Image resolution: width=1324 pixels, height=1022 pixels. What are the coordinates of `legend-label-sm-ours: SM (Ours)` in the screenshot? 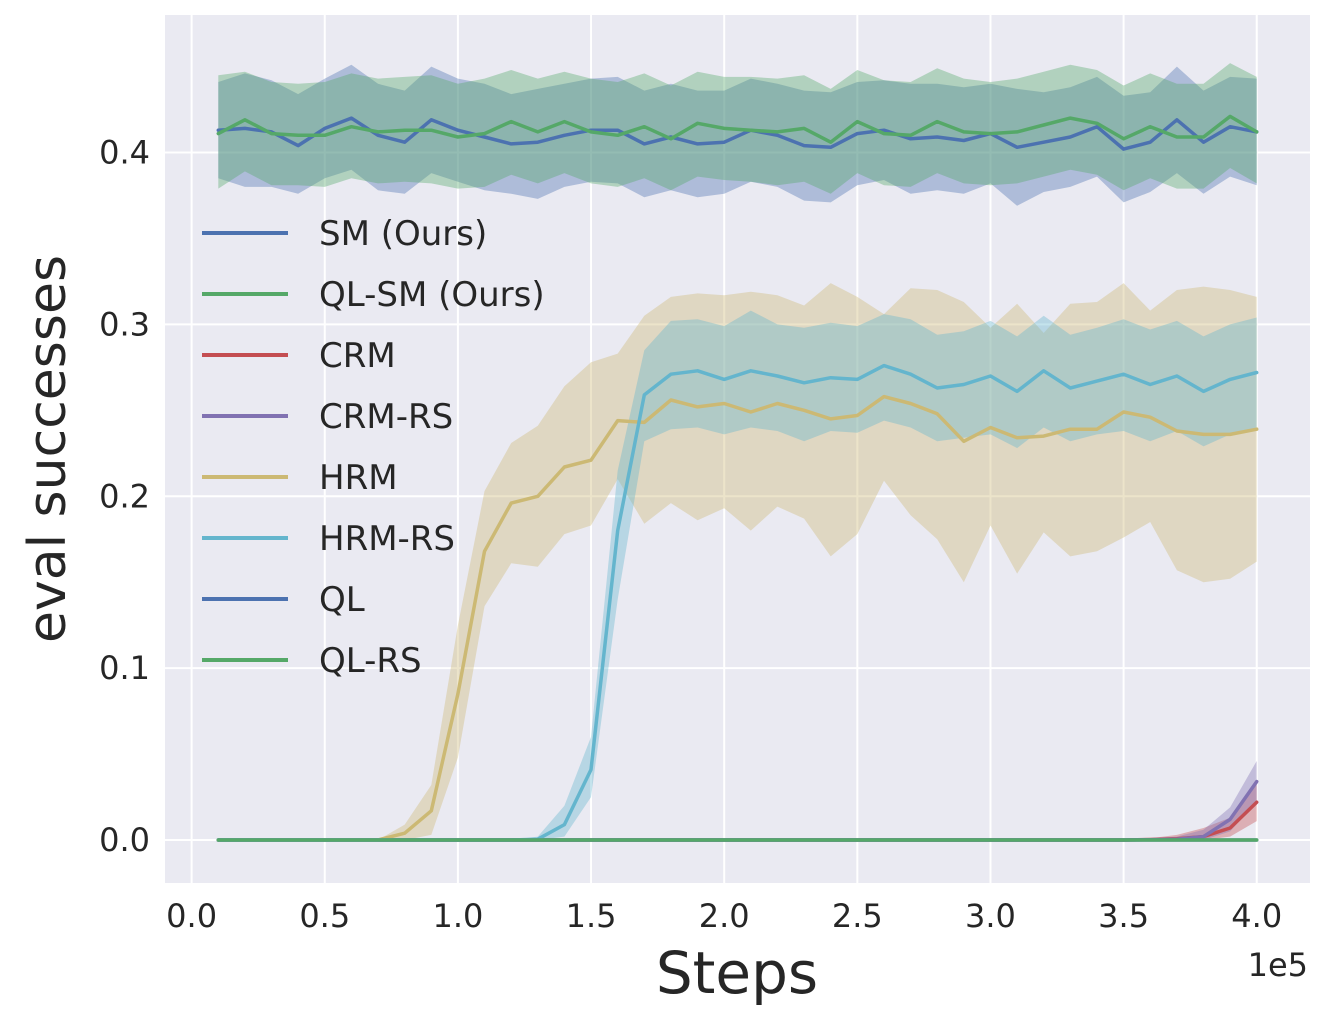 It's located at (403, 234).